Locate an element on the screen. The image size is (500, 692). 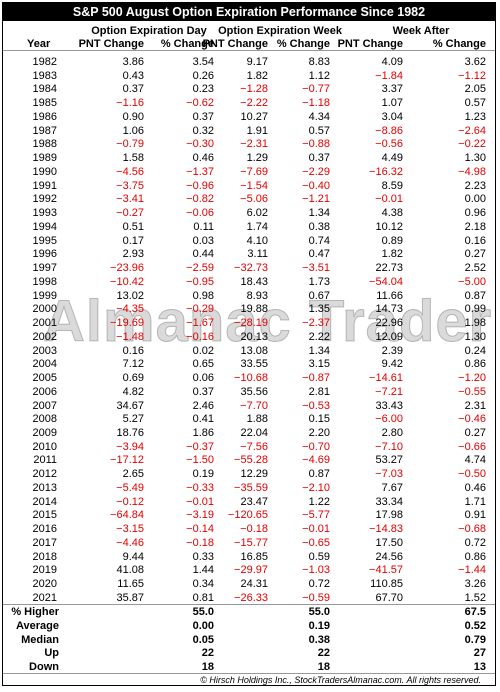
value-cell: 12.29 is located at coordinates (254, 474).